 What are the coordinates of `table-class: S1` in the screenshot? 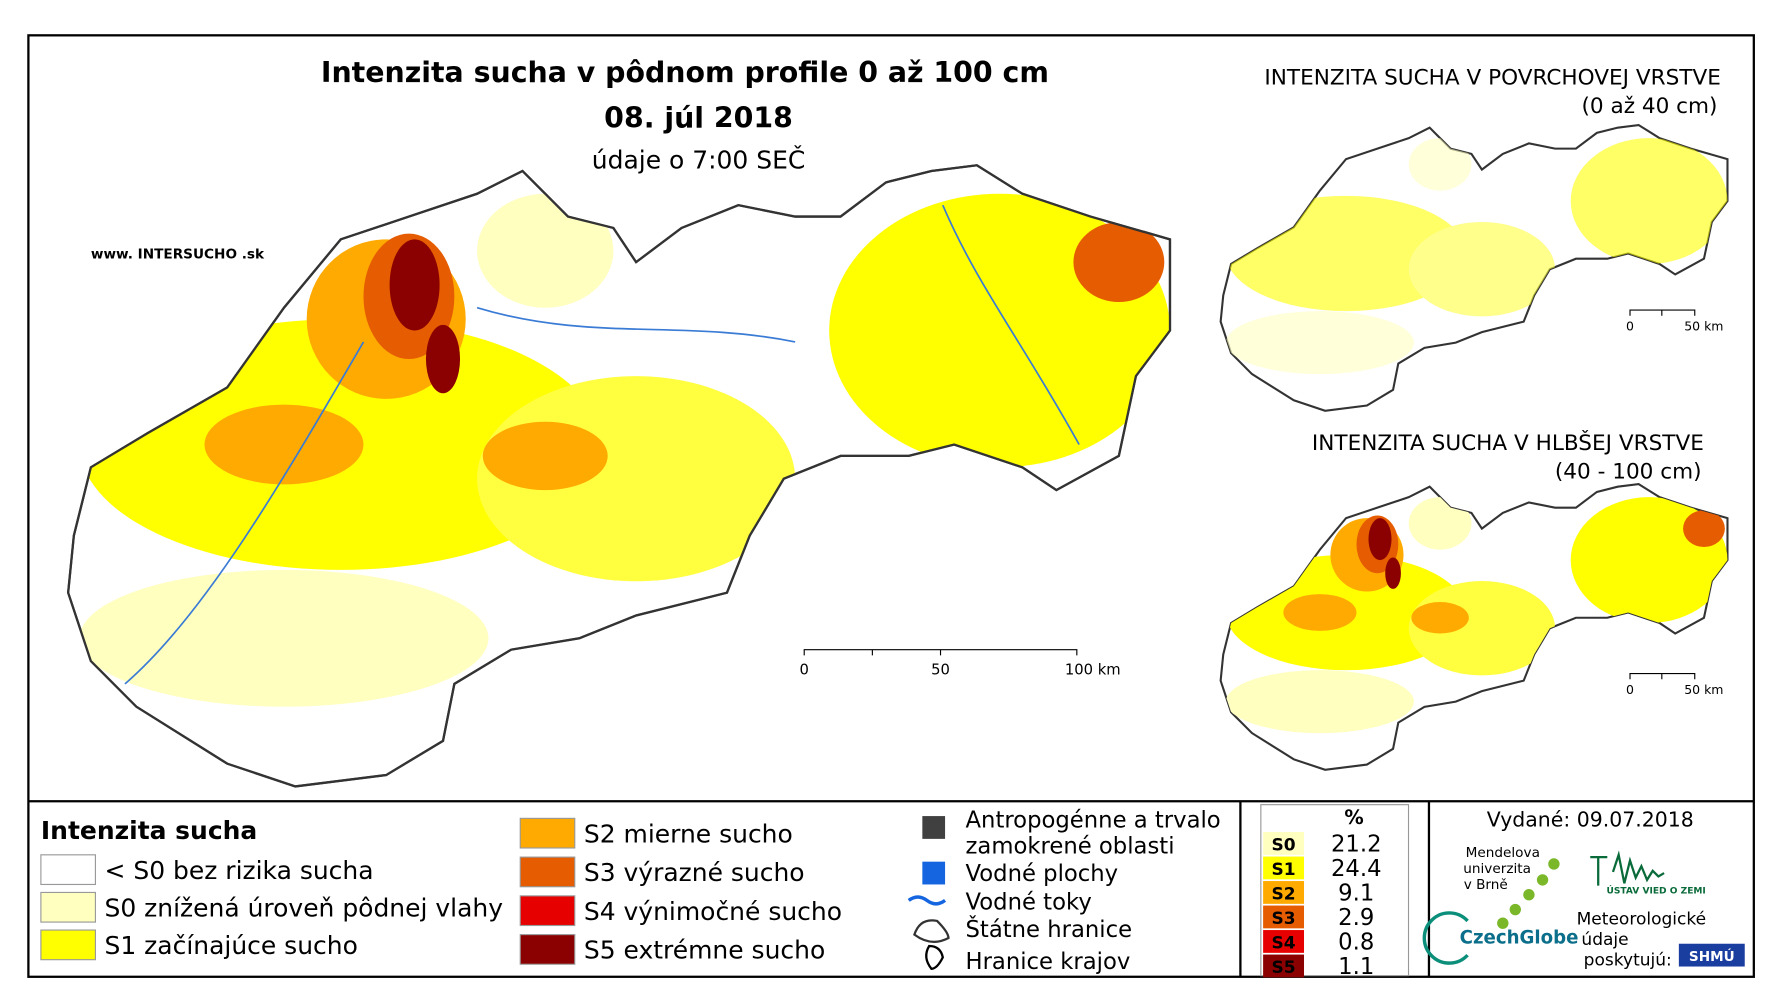 It's located at (1284, 870).